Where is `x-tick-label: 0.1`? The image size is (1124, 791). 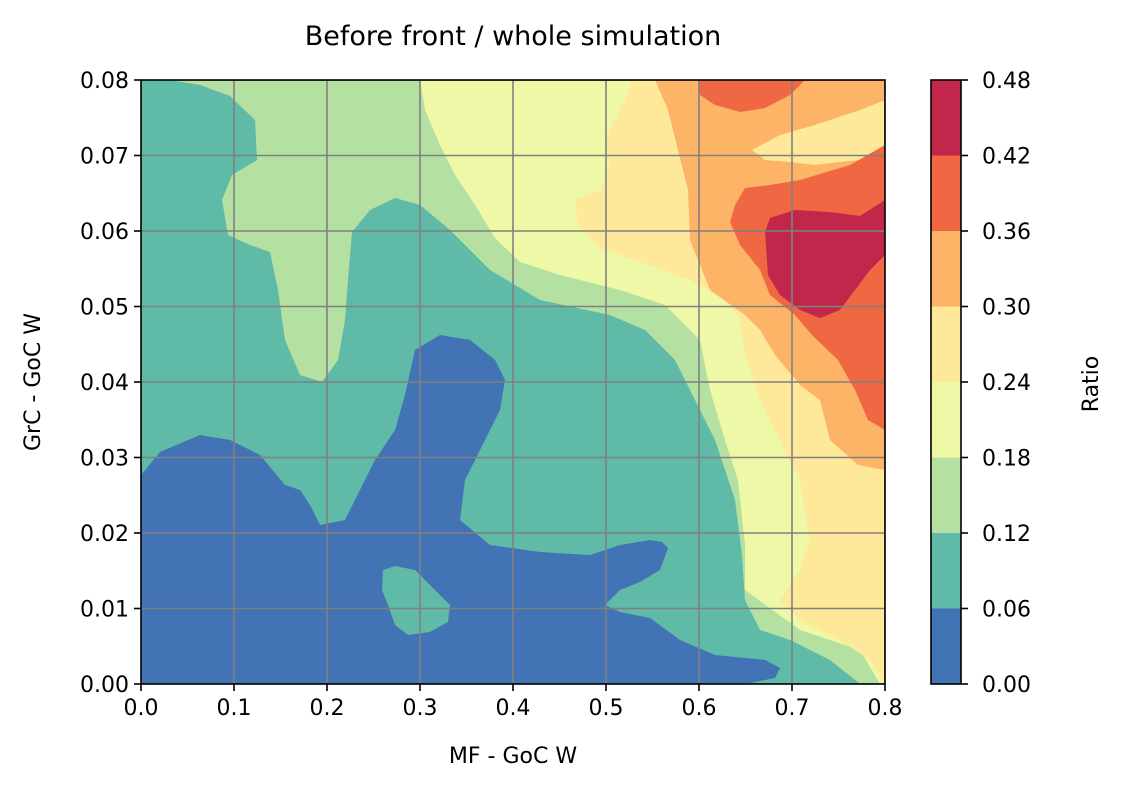
x-tick-label: 0.1 is located at coordinates (234, 708).